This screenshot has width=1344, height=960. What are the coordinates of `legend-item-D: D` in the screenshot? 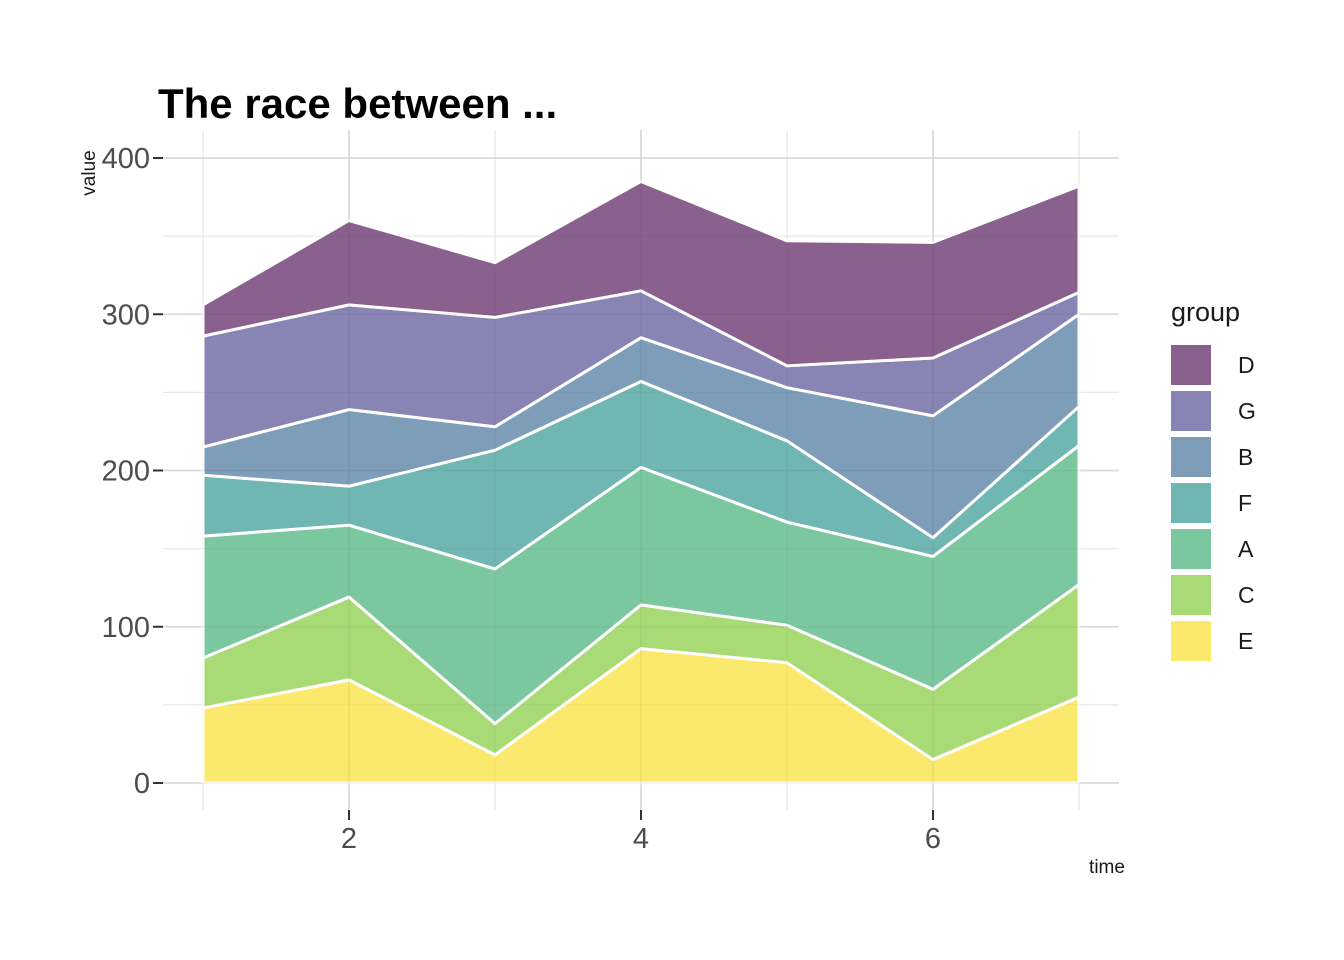 It's located at (1213, 365).